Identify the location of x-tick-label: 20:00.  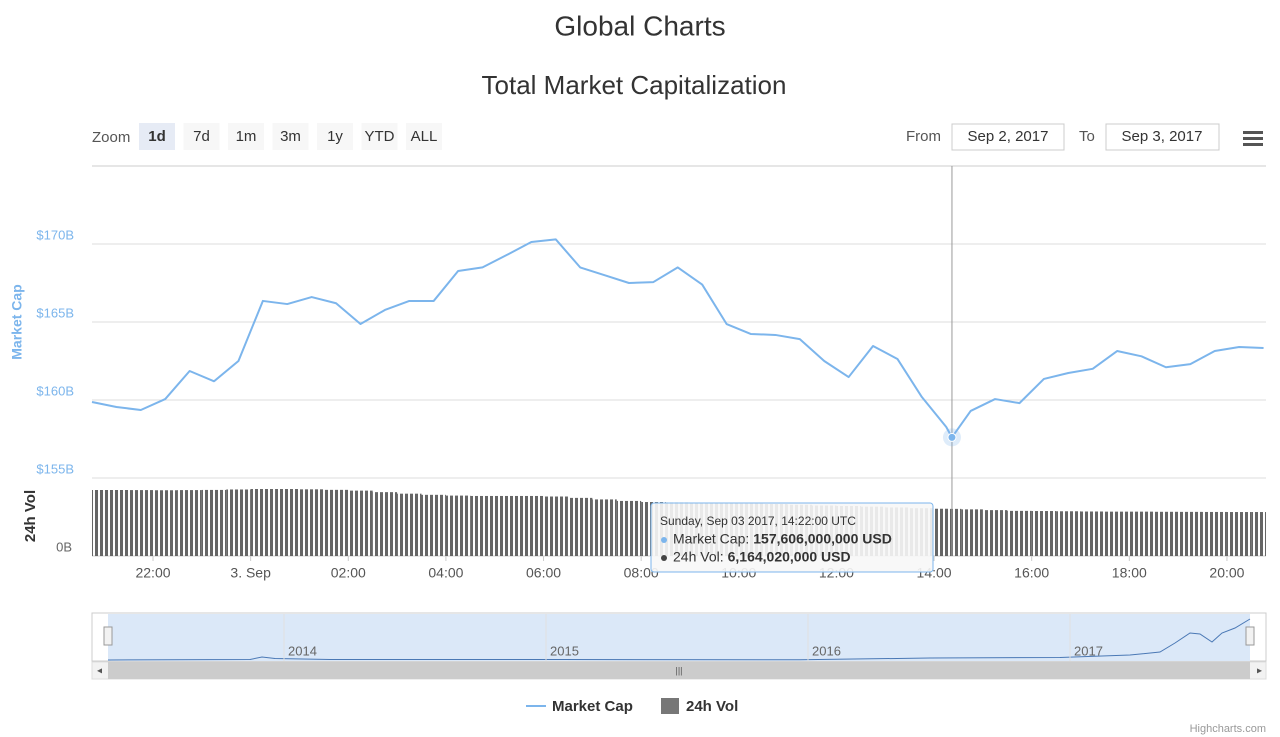
(1226, 573).